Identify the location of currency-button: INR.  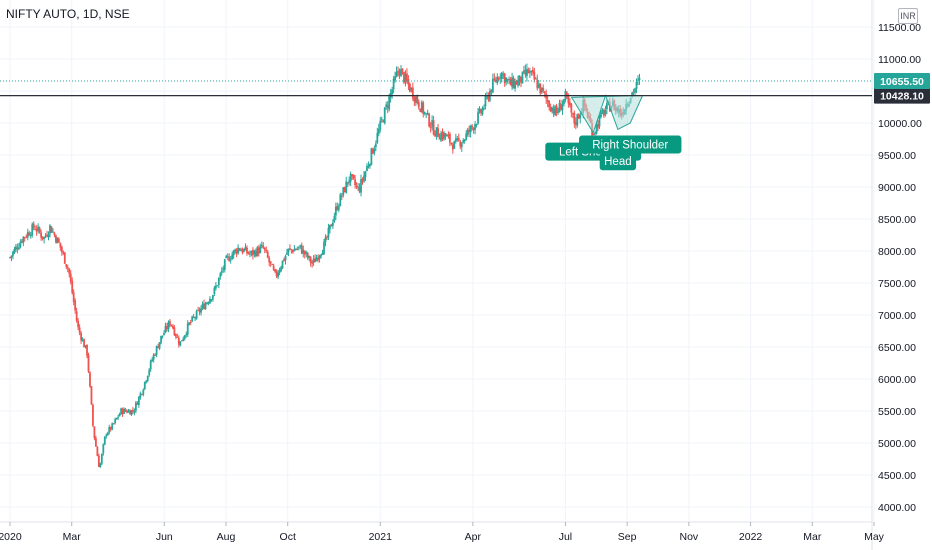
(908, 16).